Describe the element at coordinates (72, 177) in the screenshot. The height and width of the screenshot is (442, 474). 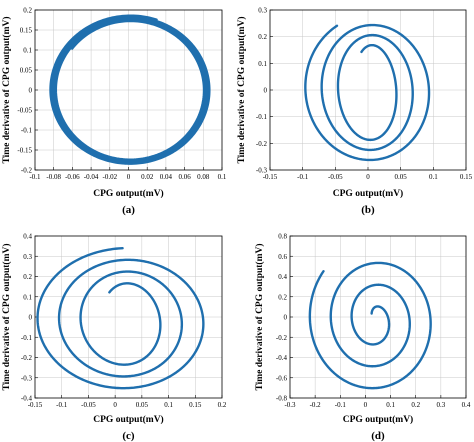
I see `x-tick-label: -0.06` at that location.